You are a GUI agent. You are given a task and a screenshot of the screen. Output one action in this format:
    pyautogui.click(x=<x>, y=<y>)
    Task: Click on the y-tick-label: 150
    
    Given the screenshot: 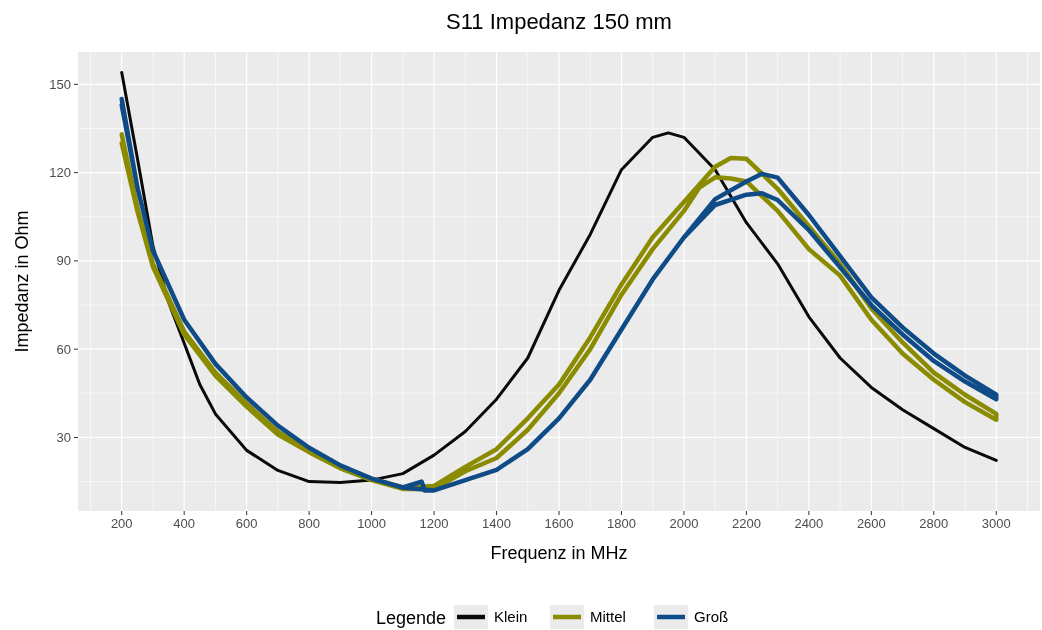 What is the action you would take?
    pyautogui.click(x=60, y=84)
    